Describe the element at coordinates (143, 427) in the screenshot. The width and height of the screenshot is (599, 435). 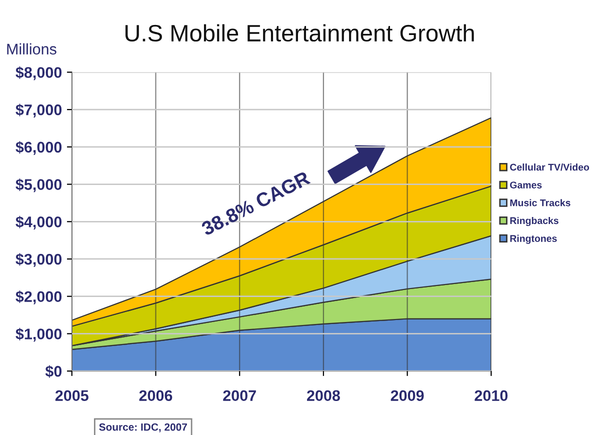
I see `source-note: Source: IDC, 2007` at that location.